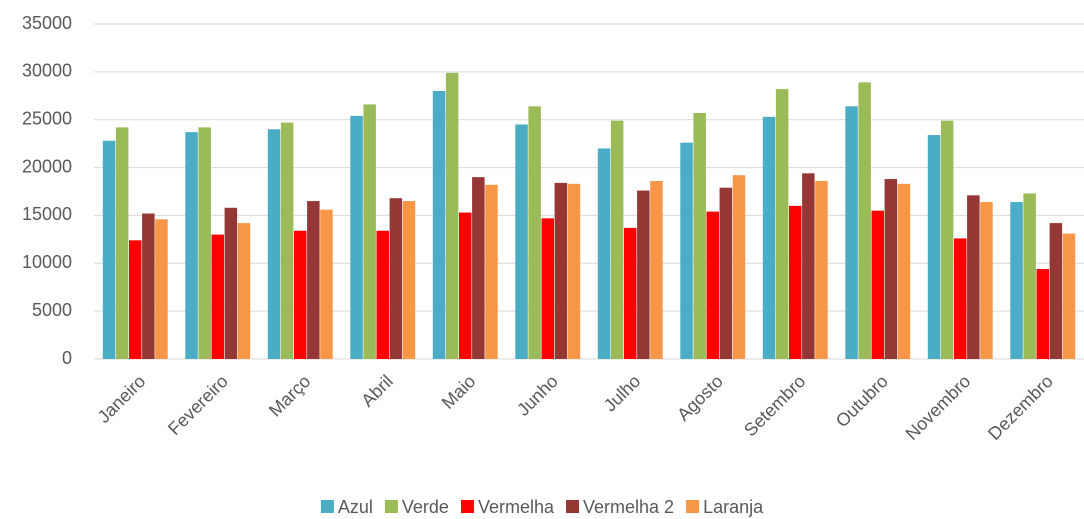 This screenshot has width=1084, height=519. What do you see at coordinates (290, 396) in the screenshot?
I see `x-tick-label: Março` at bounding box center [290, 396].